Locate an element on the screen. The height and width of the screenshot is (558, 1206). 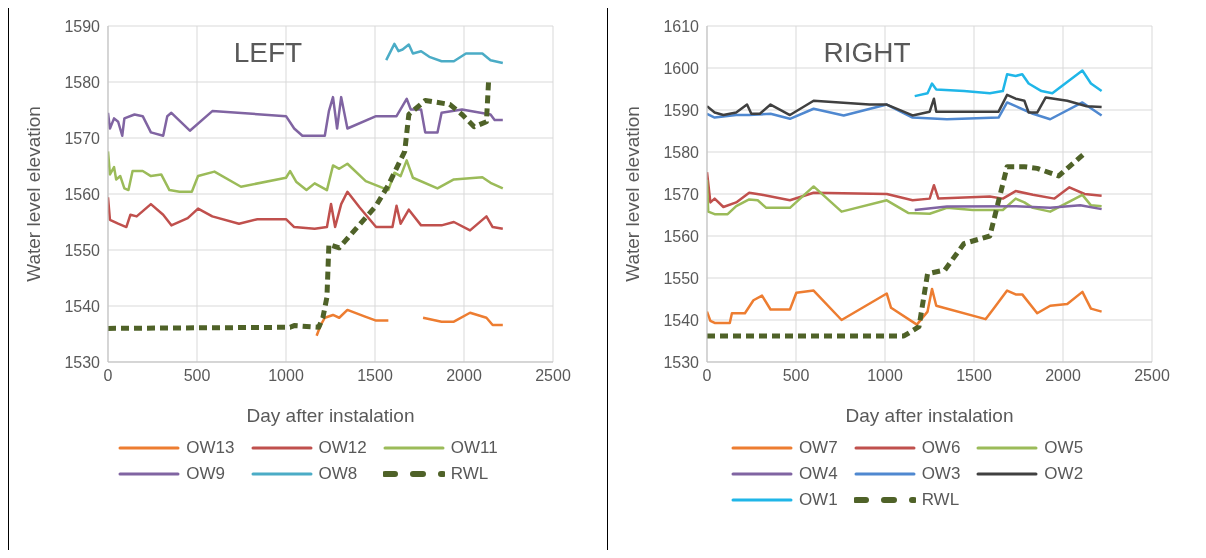
legend-label: OW4 is located at coordinates (818, 474).